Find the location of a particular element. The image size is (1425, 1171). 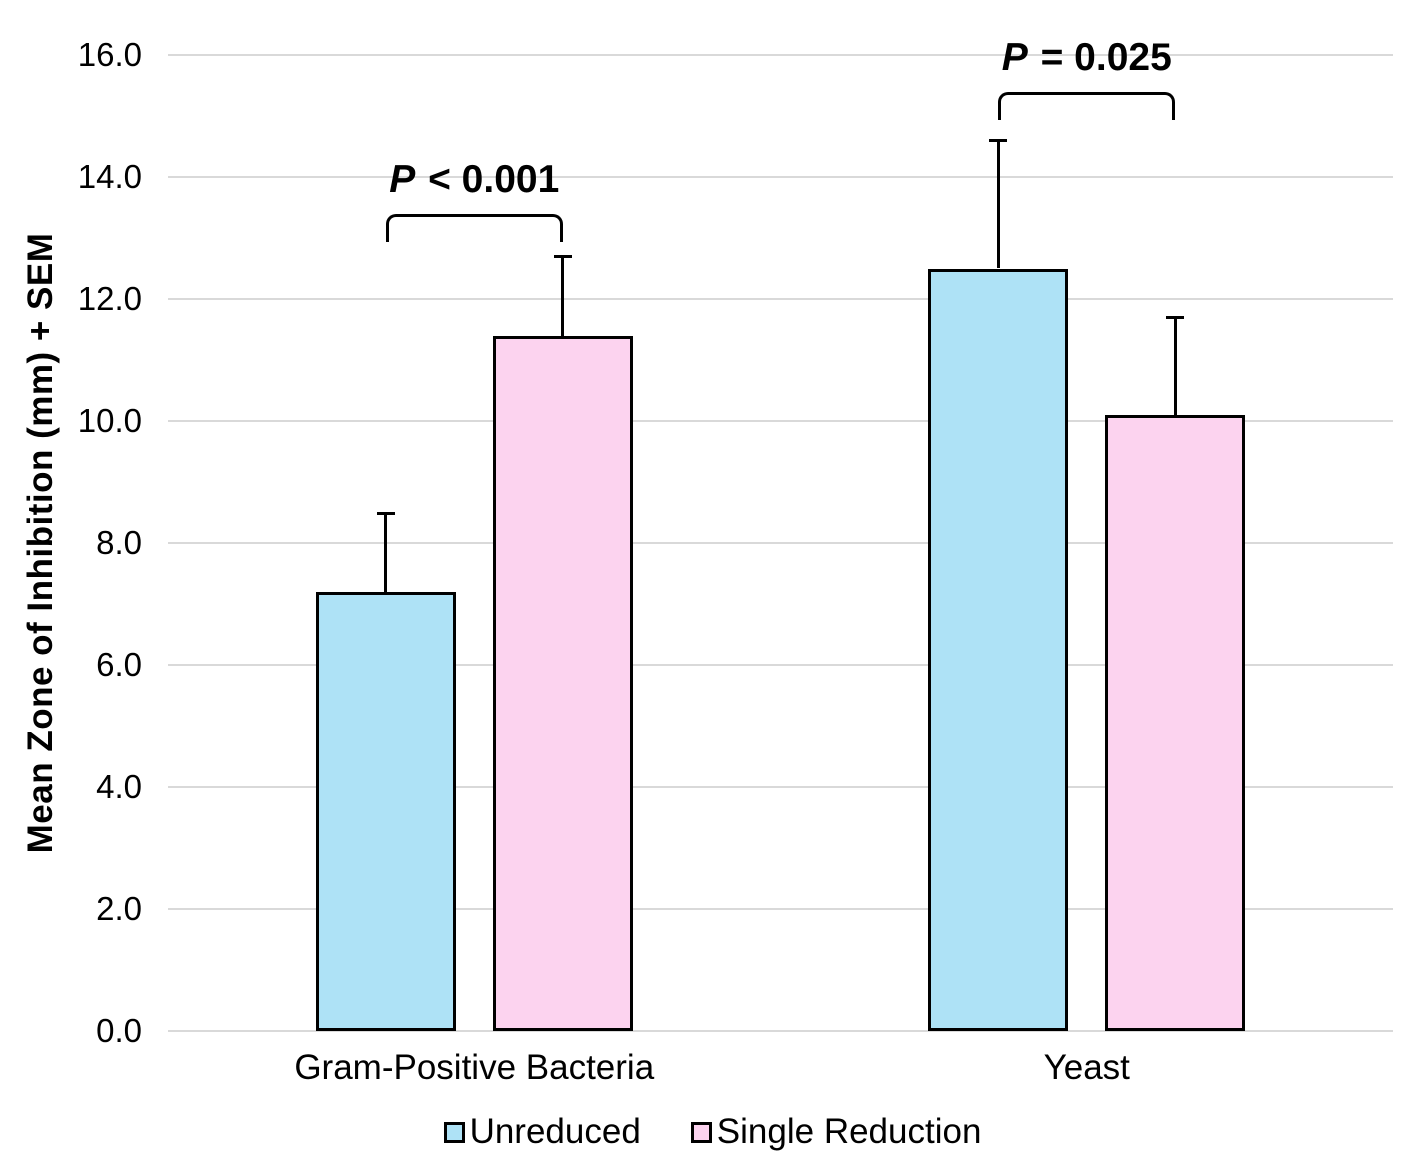

y-tick-label: 4.0 is located at coordinates (119, 786).